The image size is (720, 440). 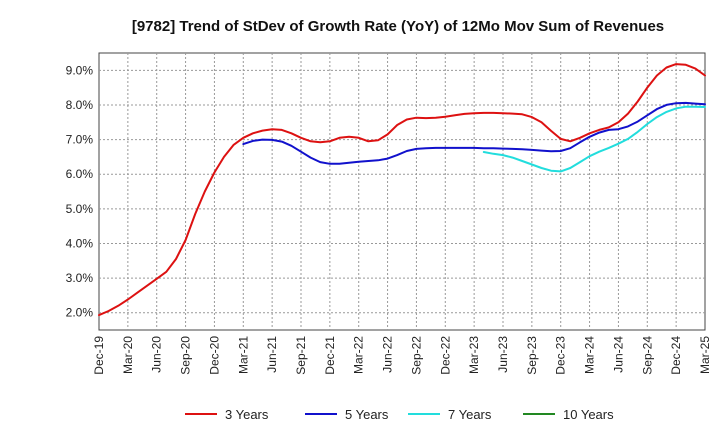 What do you see at coordinates (80, 243) in the screenshot?
I see `y-tick-label: 4.0%` at bounding box center [80, 243].